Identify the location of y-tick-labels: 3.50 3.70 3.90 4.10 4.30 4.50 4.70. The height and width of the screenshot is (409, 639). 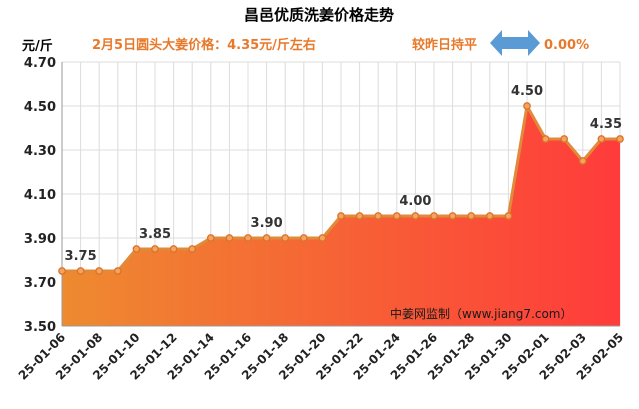
(40, 195).